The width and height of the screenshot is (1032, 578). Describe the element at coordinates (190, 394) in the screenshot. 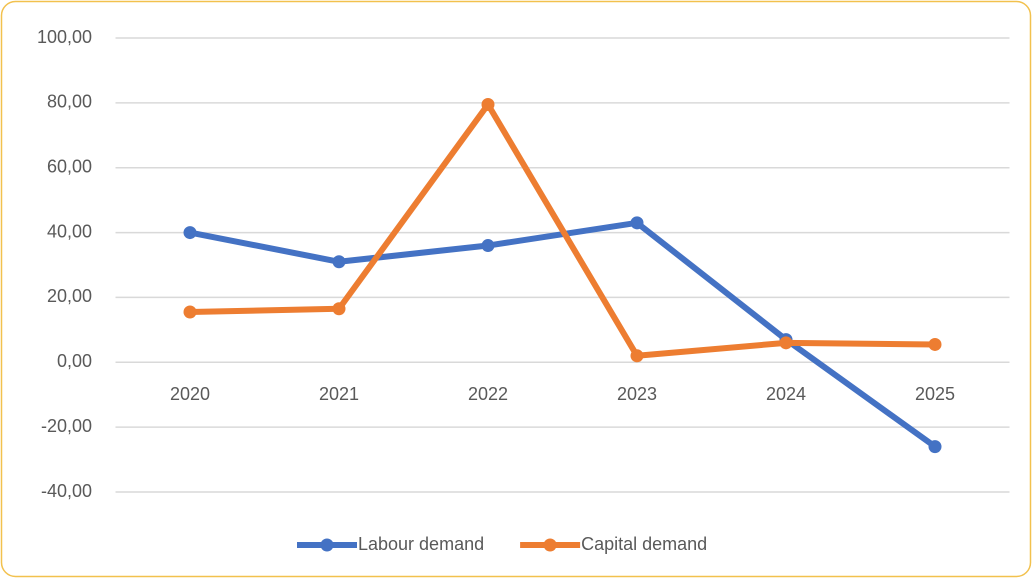

I see `x-tick-label: 2020` at that location.